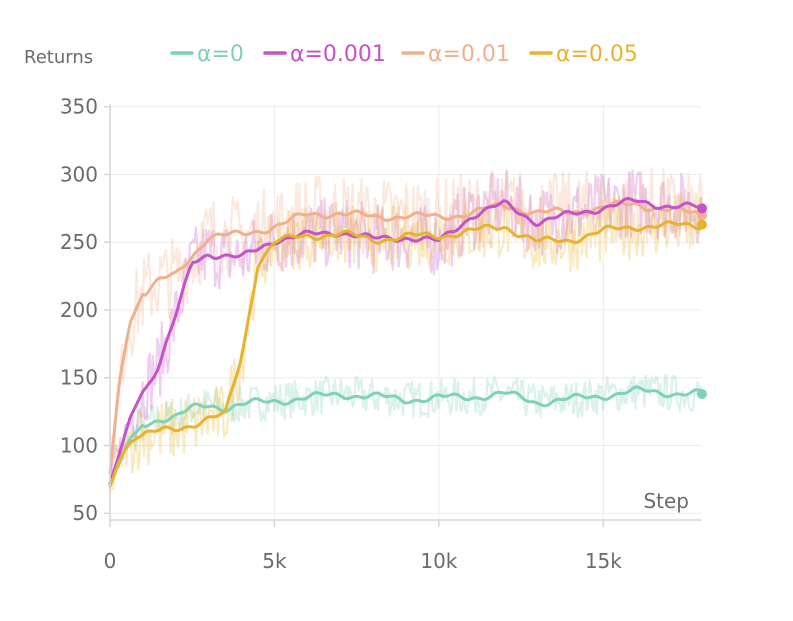 The image size is (793, 621). I want to click on legend-label: α=0.01, so click(469, 54).